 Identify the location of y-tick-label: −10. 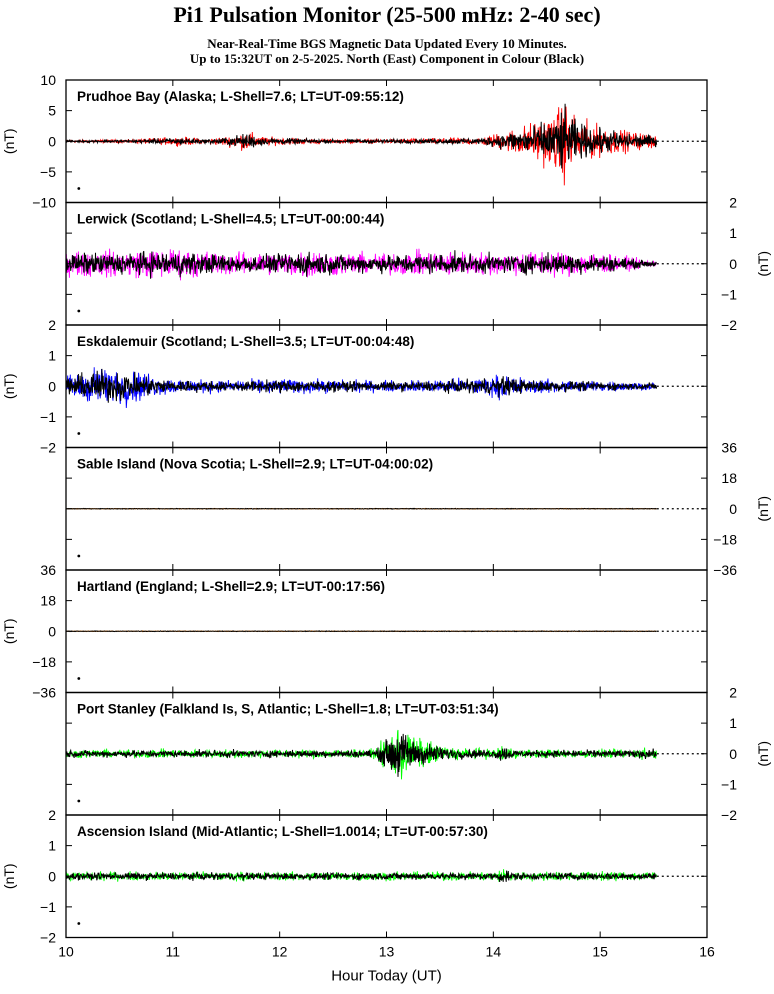
(44, 203).